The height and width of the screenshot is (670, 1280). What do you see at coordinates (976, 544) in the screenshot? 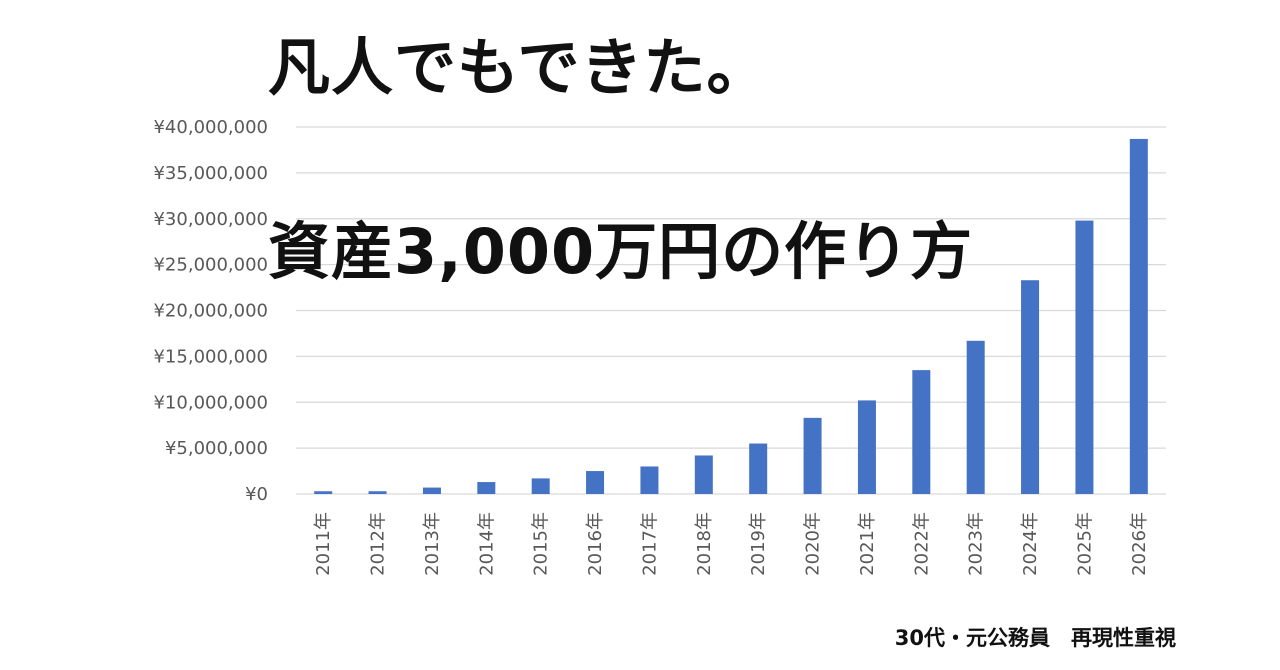
I see `x-tick-label: 2023年` at bounding box center [976, 544].